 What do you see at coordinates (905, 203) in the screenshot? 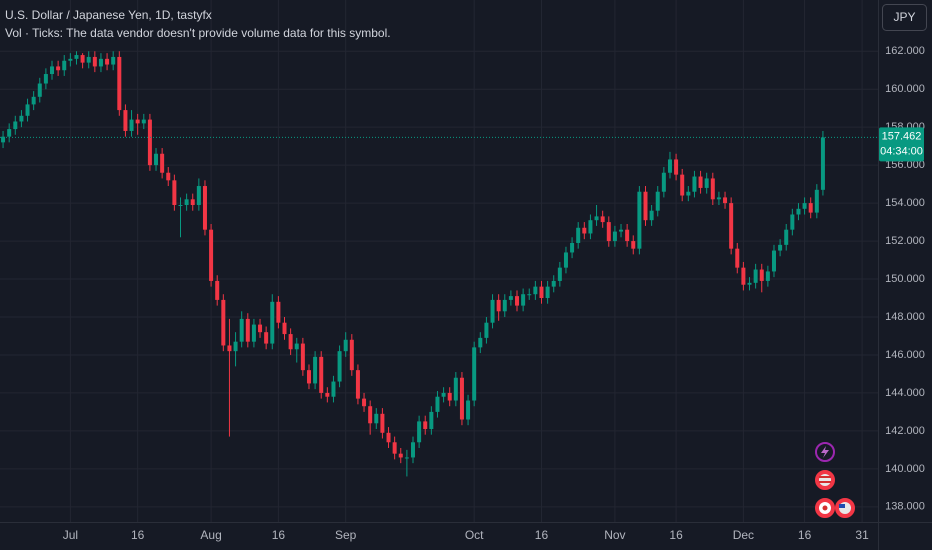
I see `y-tick-label: 154.000` at bounding box center [905, 203].